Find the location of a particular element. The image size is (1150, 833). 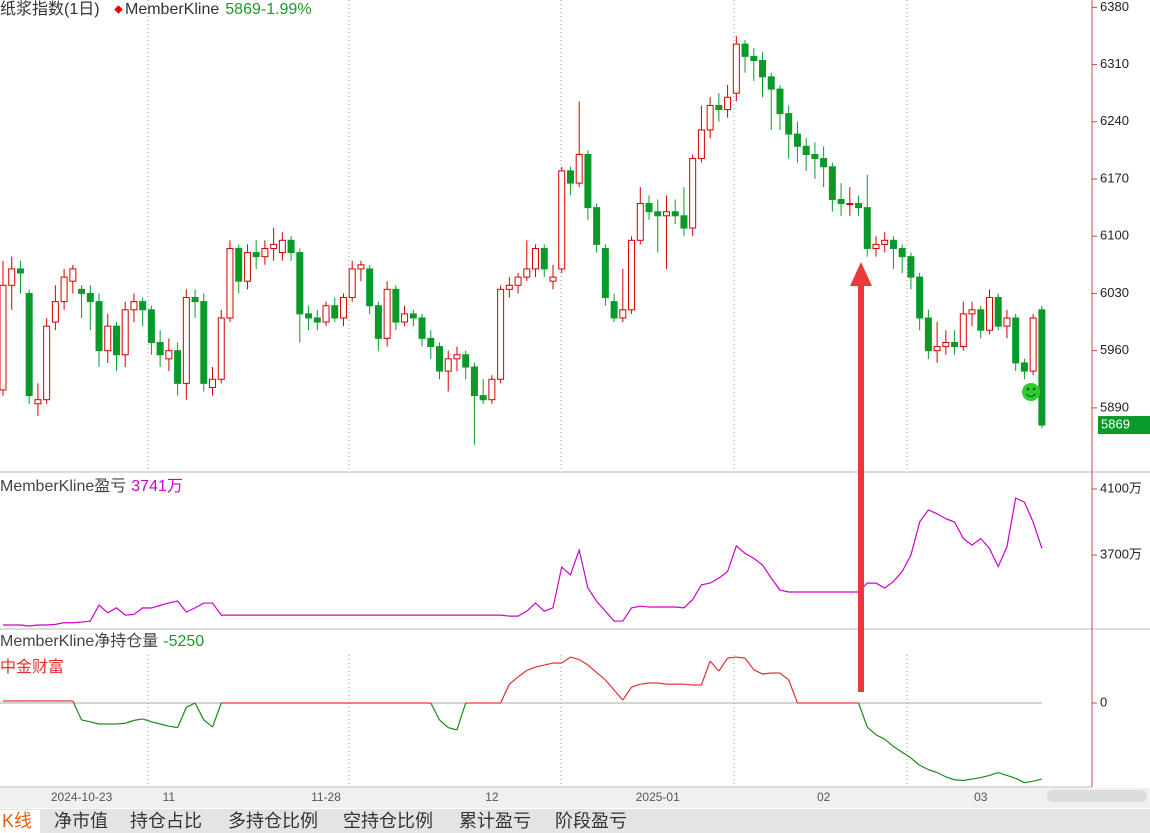

tab: 空持仓比例 is located at coordinates (393, 821).